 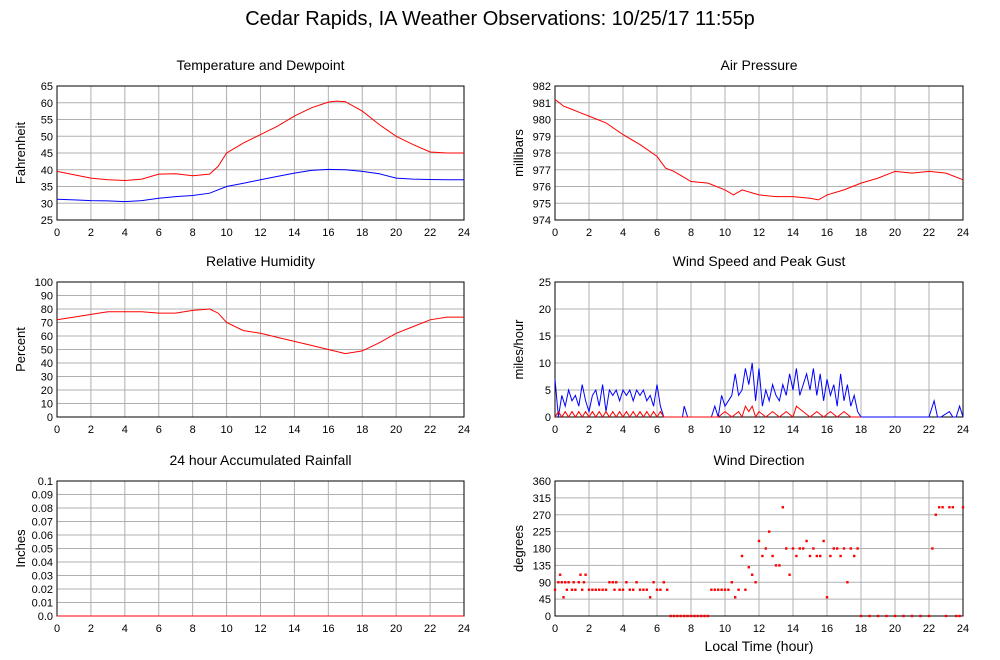 What do you see at coordinates (42, 590) in the screenshot?
I see `y-tick-label: 0.02` at bounding box center [42, 590].